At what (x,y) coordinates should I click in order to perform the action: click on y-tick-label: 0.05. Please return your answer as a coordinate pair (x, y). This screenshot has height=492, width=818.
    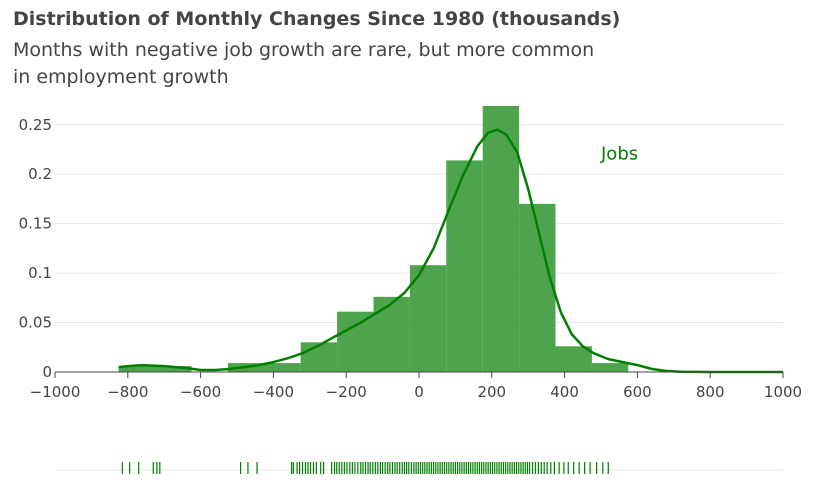
    Looking at the image, I should click on (35, 323).